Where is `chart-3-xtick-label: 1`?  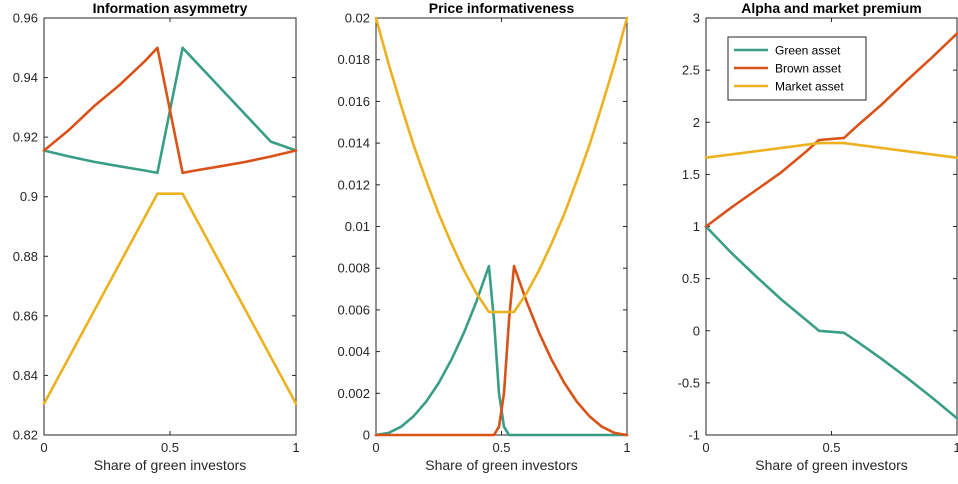
chart-3-xtick-label: 1 is located at coordinates (955, 447).